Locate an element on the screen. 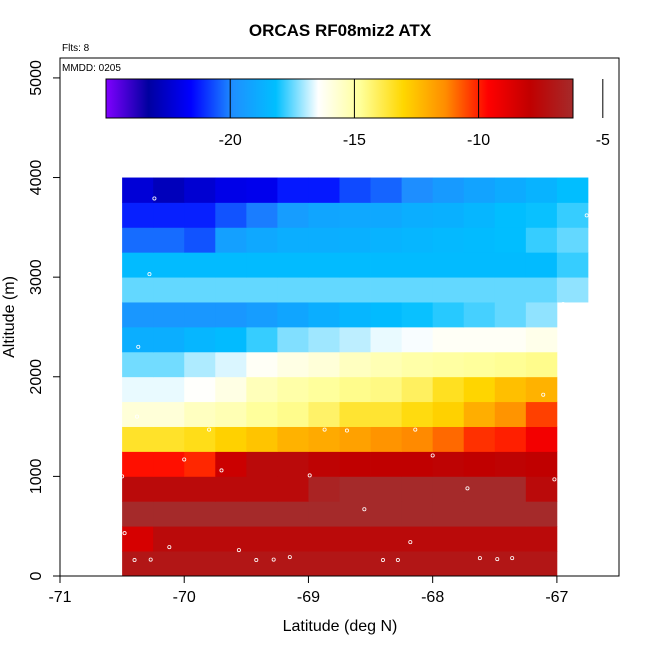 Image resolution: width=650 pixels, height=650 pixels. colorbar-rect is located at coordinates (339, 98).